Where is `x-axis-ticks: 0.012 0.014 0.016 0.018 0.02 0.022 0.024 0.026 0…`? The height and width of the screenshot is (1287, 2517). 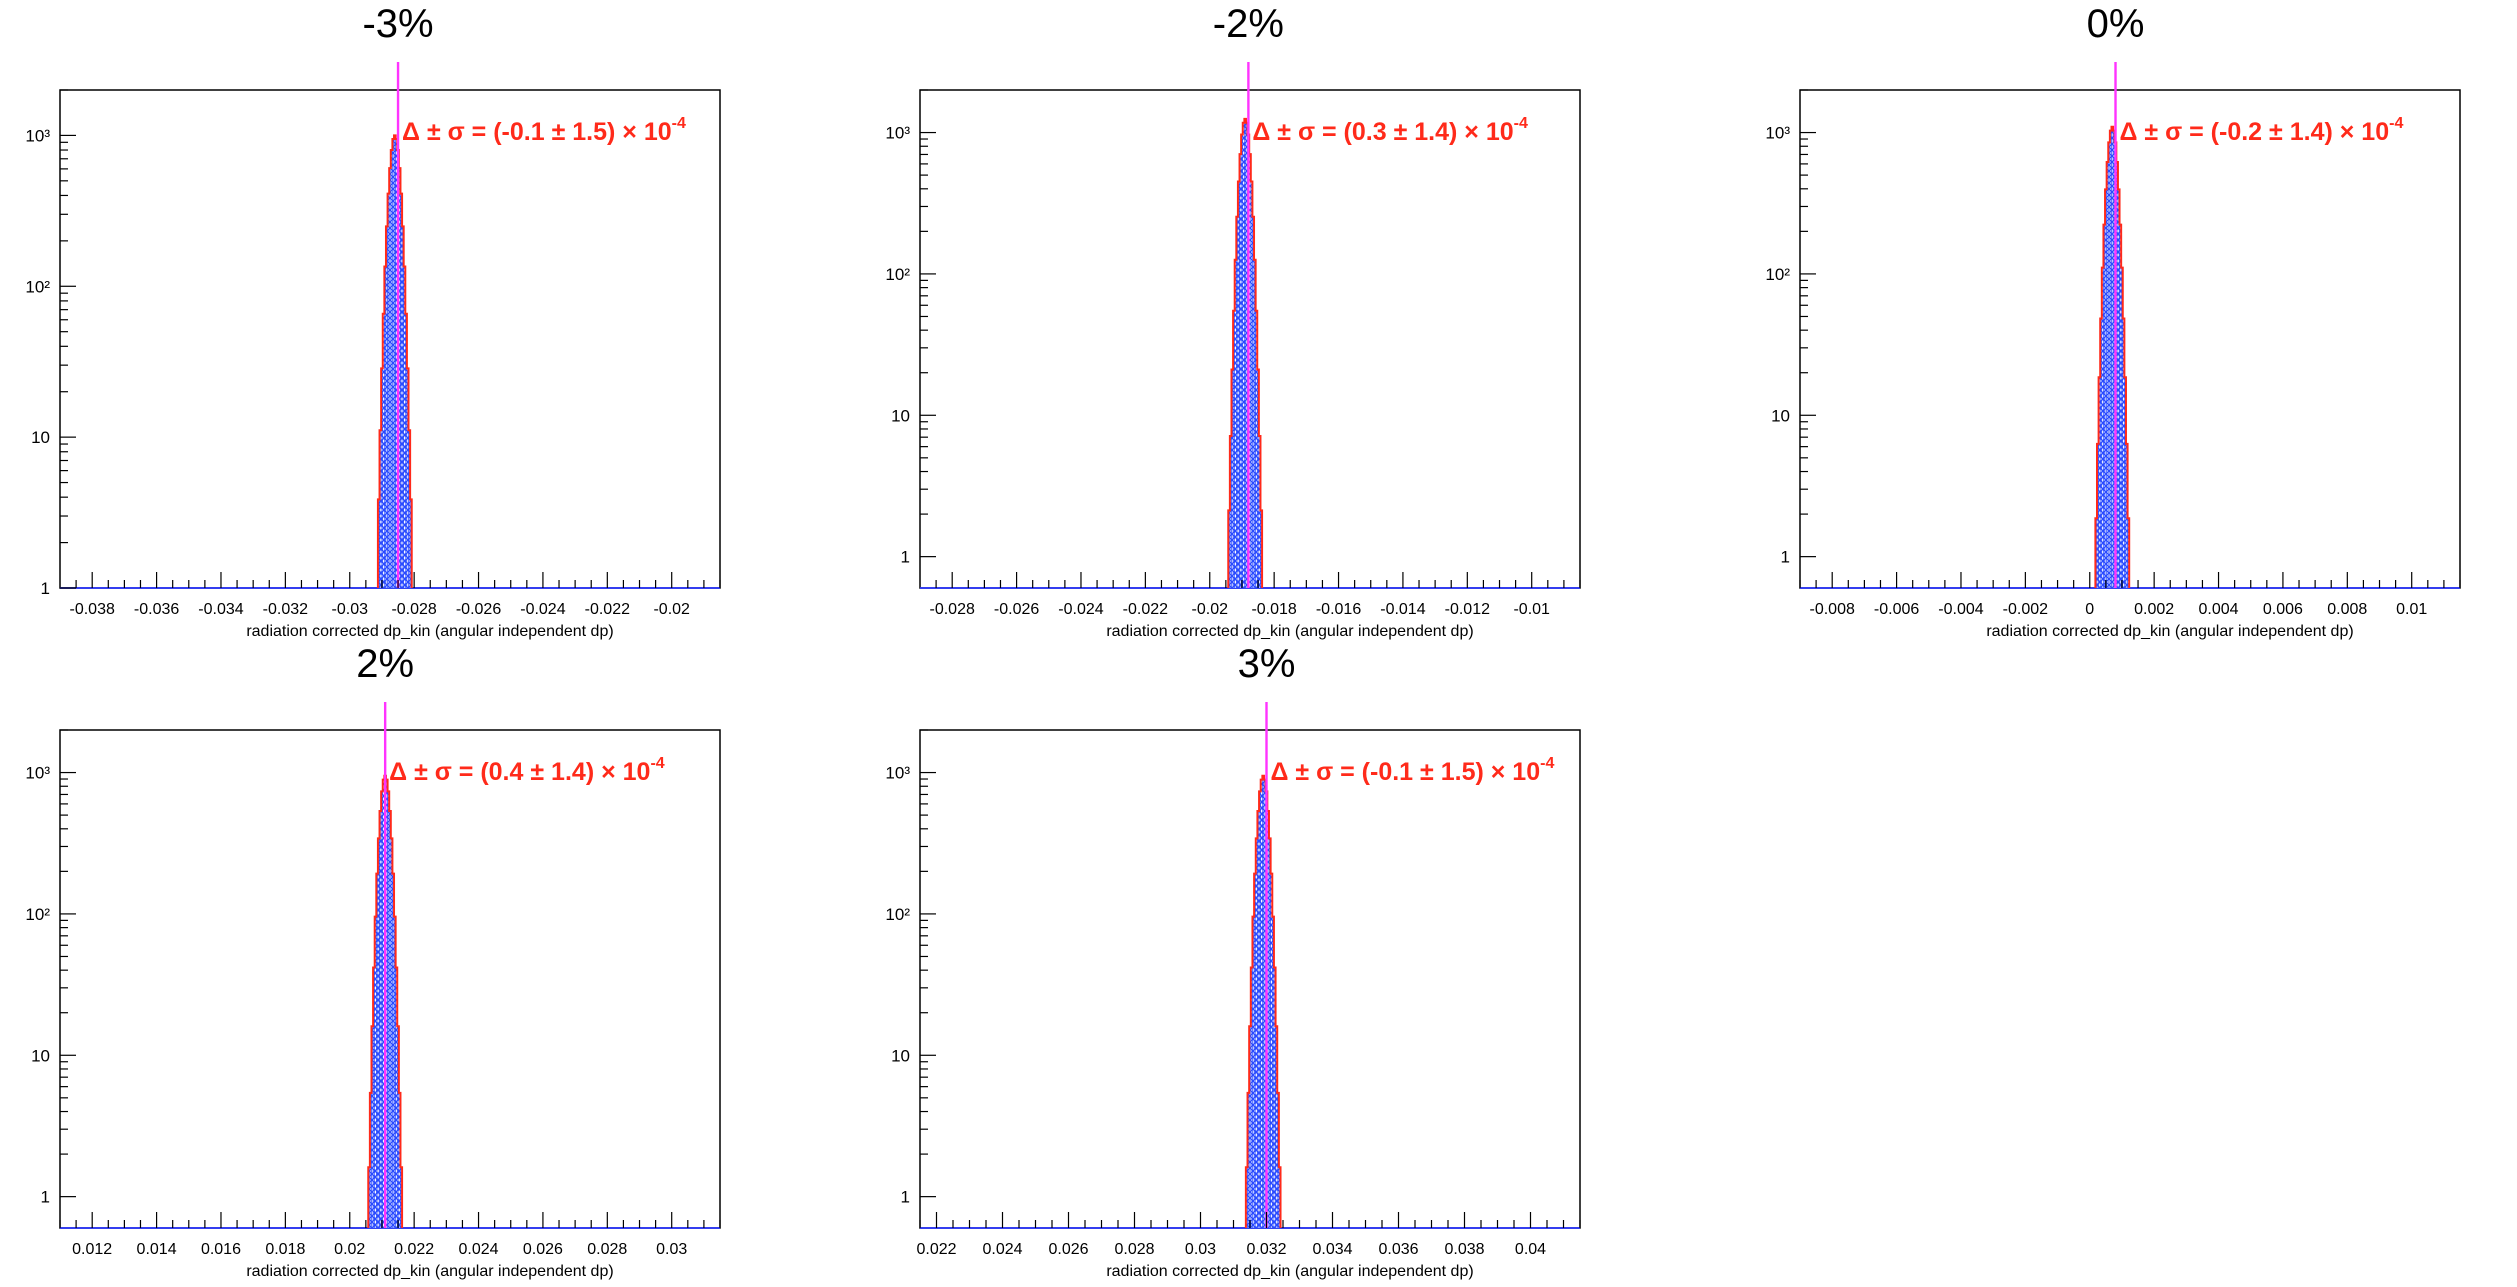 x-axis-ticks: 0.012 0.014 0.016 0.018 0.02 0.022 0.024 0.026 0… is located at coordinates (390, 1235).